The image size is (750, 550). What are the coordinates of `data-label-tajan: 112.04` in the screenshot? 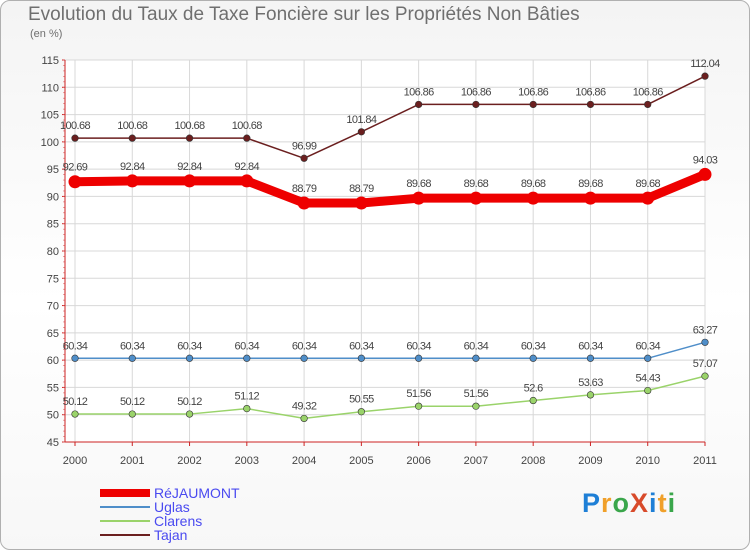 It's located at (705, 64).